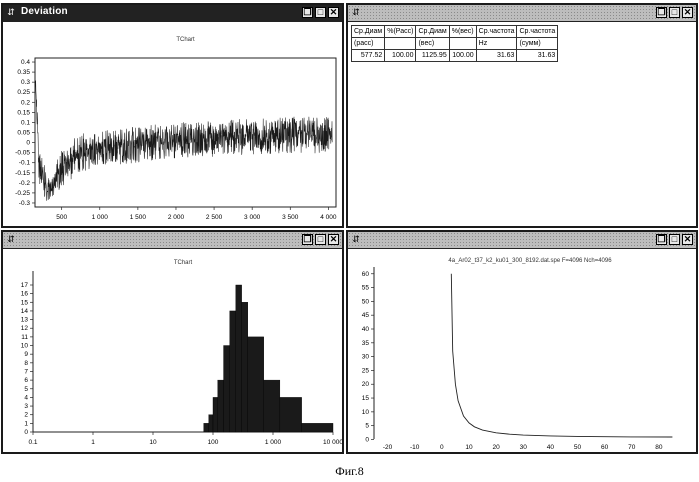 Image resolution: width=699 pixels, height=482 pixels. Describe the element at coordinates (213, 442) in the screenshot. I see `x-tick-label: 100` at that location.